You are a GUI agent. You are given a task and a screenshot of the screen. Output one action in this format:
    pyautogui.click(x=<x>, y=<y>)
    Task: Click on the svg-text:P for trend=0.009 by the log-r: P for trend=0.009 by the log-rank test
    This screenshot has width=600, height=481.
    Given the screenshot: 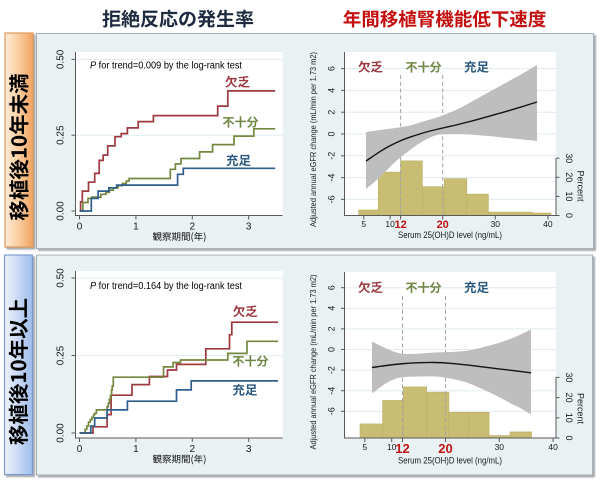 What is the action you would take?
    pyautogui.click(x=166, y=66)
    